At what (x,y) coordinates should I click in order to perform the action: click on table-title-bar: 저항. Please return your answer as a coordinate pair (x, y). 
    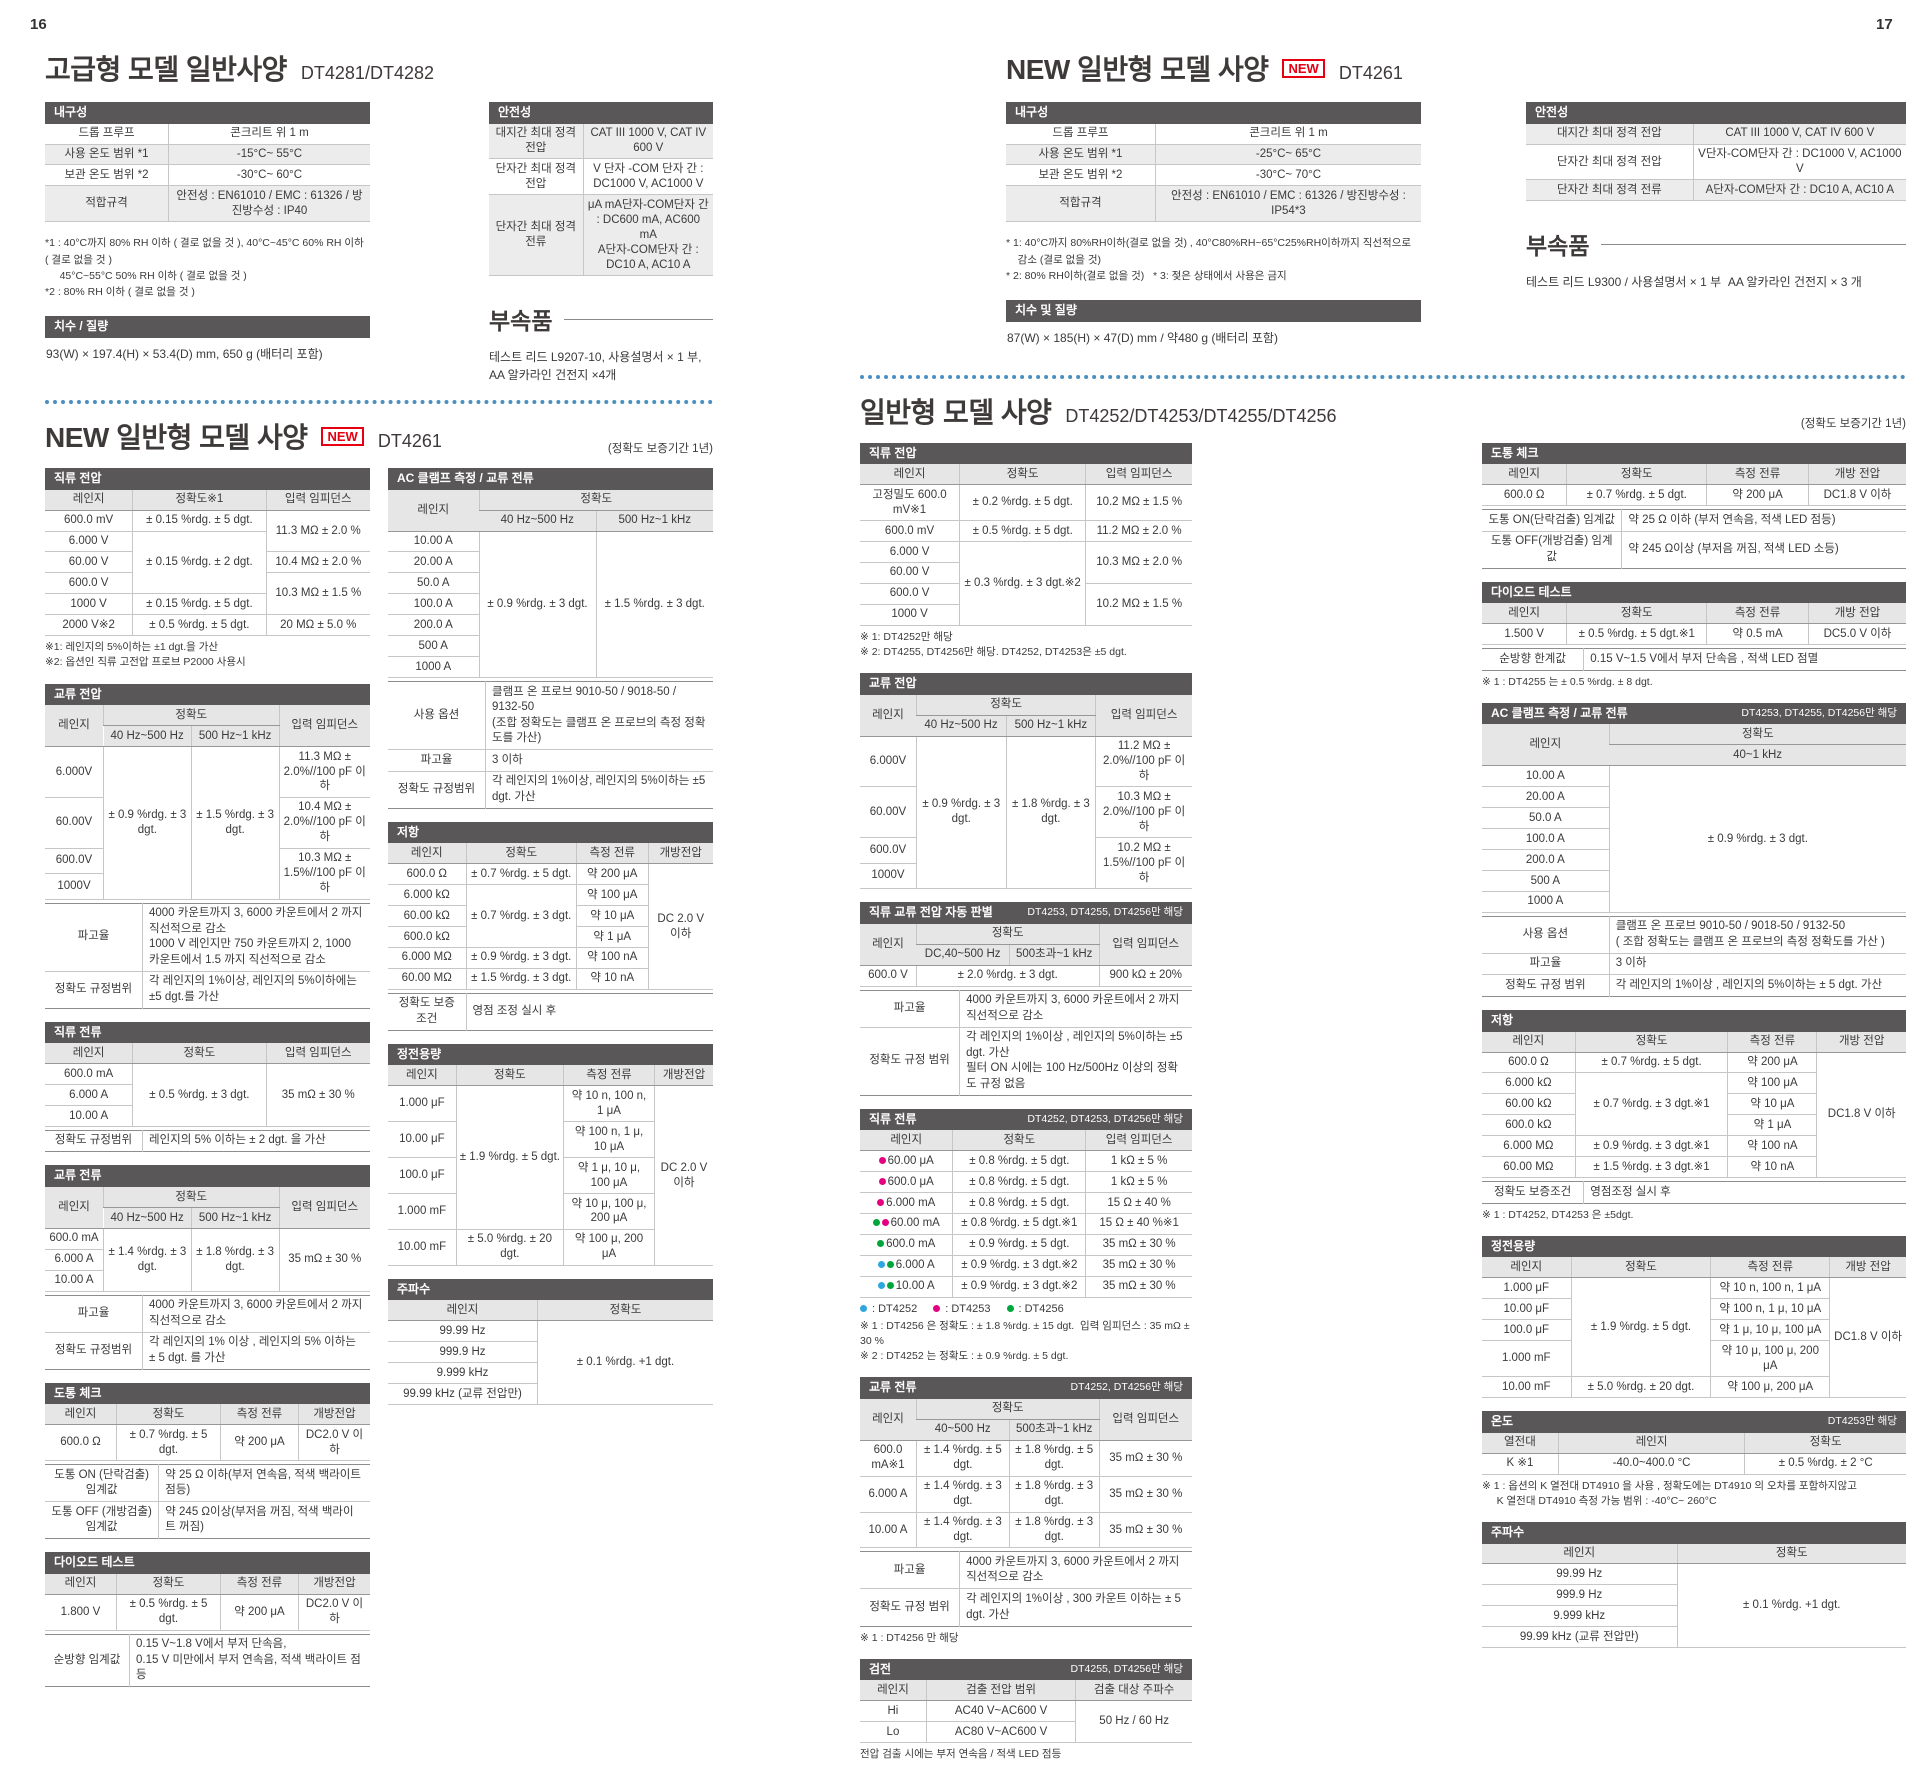
    Looking at the image, I should click on (550, 832).